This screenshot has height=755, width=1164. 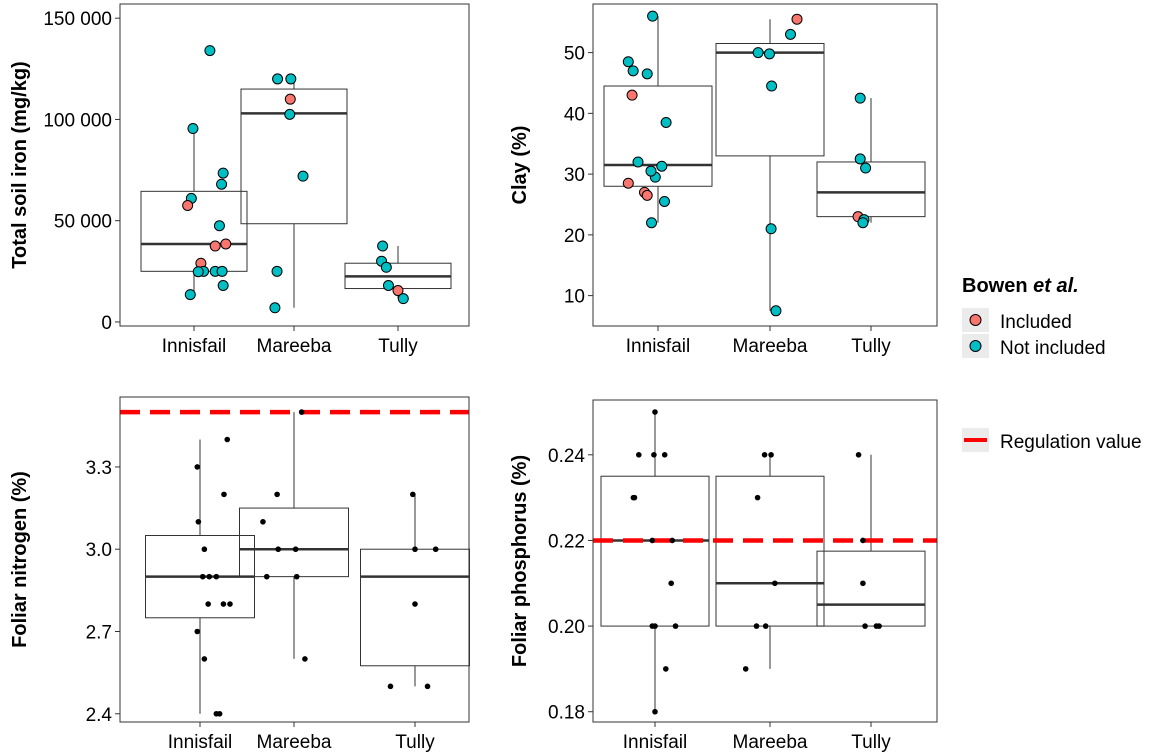 What do you see at coordinates (99, 468) in the screenshot?
I see `y-tick-label: 3.3` at bounding box center [99, 468].